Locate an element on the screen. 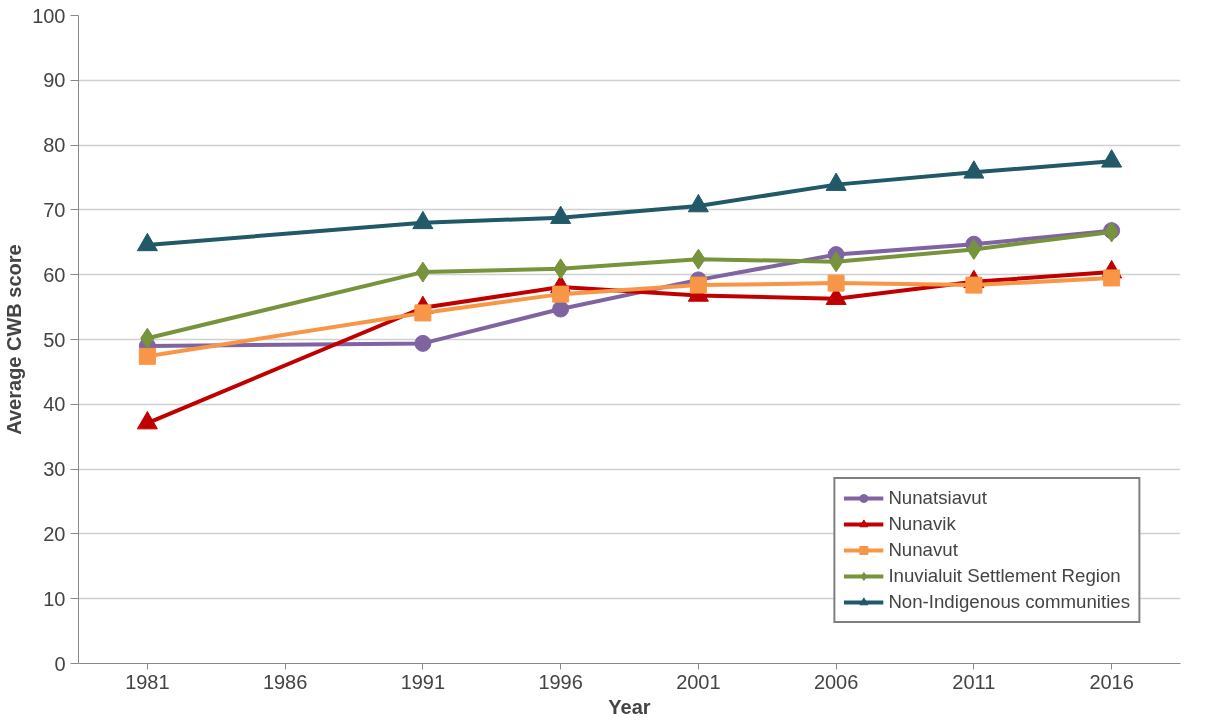 The height and width of the screenshot is (728, 1208). y-tick-label: 50 is located at coordinates (54, 339).